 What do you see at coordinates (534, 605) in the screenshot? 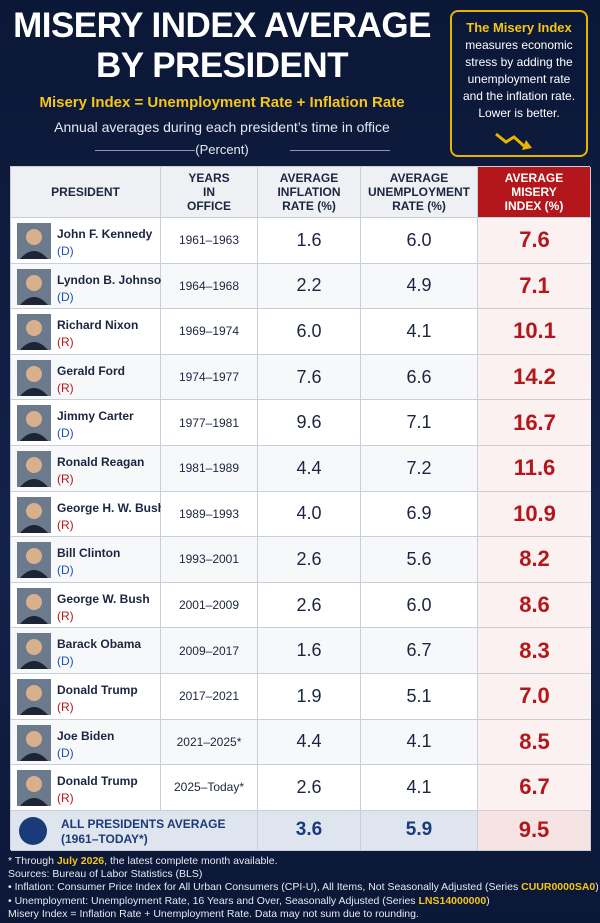
I see `misery-index: 8.6` at bounding box center [534, 605].